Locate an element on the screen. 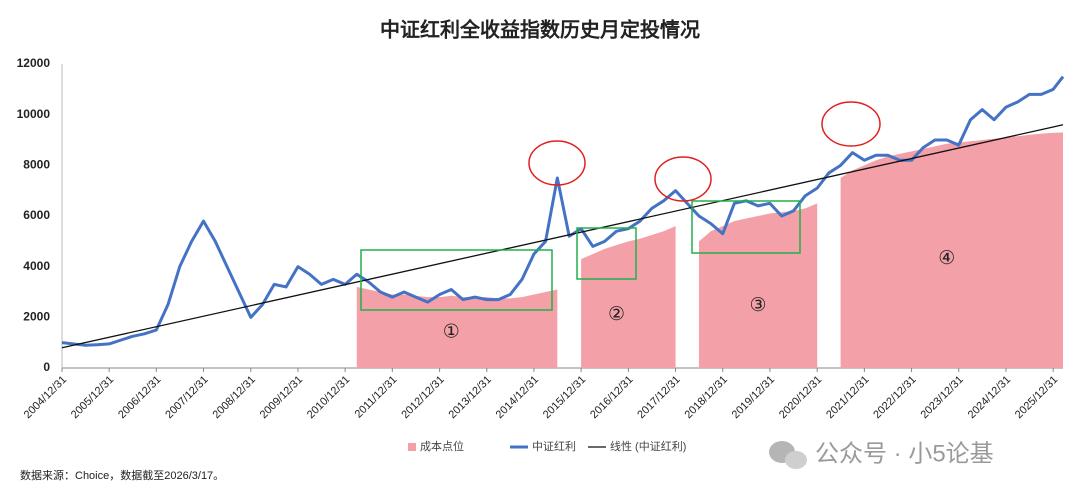 The width and height of the screenshot is (1080, 495). x-tick-label: 2004/12/31 is located at coordinates (45, 397).